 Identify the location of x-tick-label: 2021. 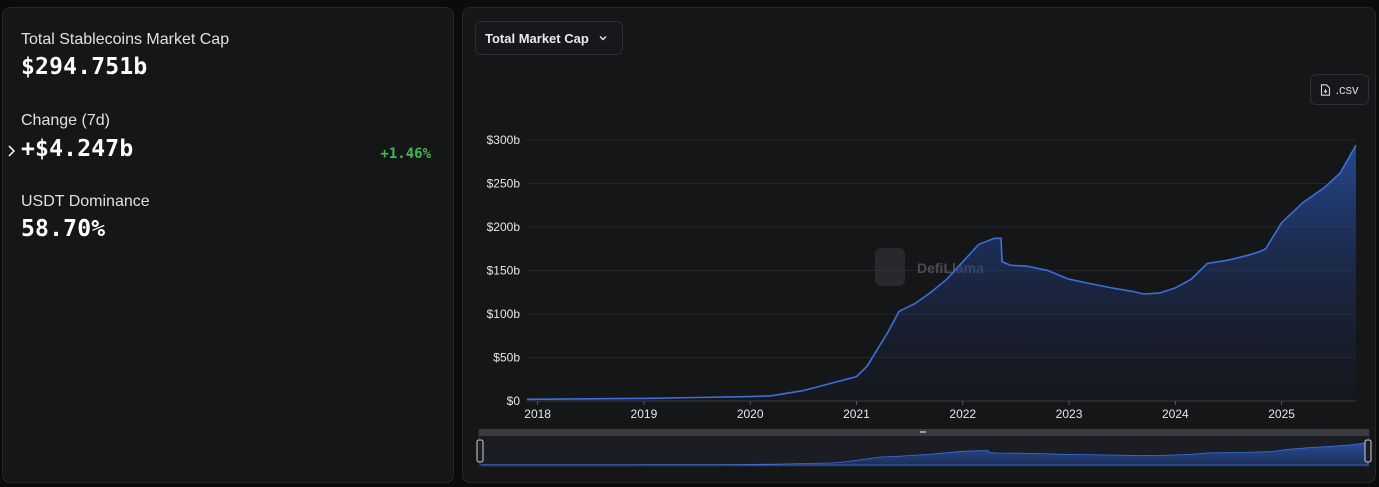
(856, 414).